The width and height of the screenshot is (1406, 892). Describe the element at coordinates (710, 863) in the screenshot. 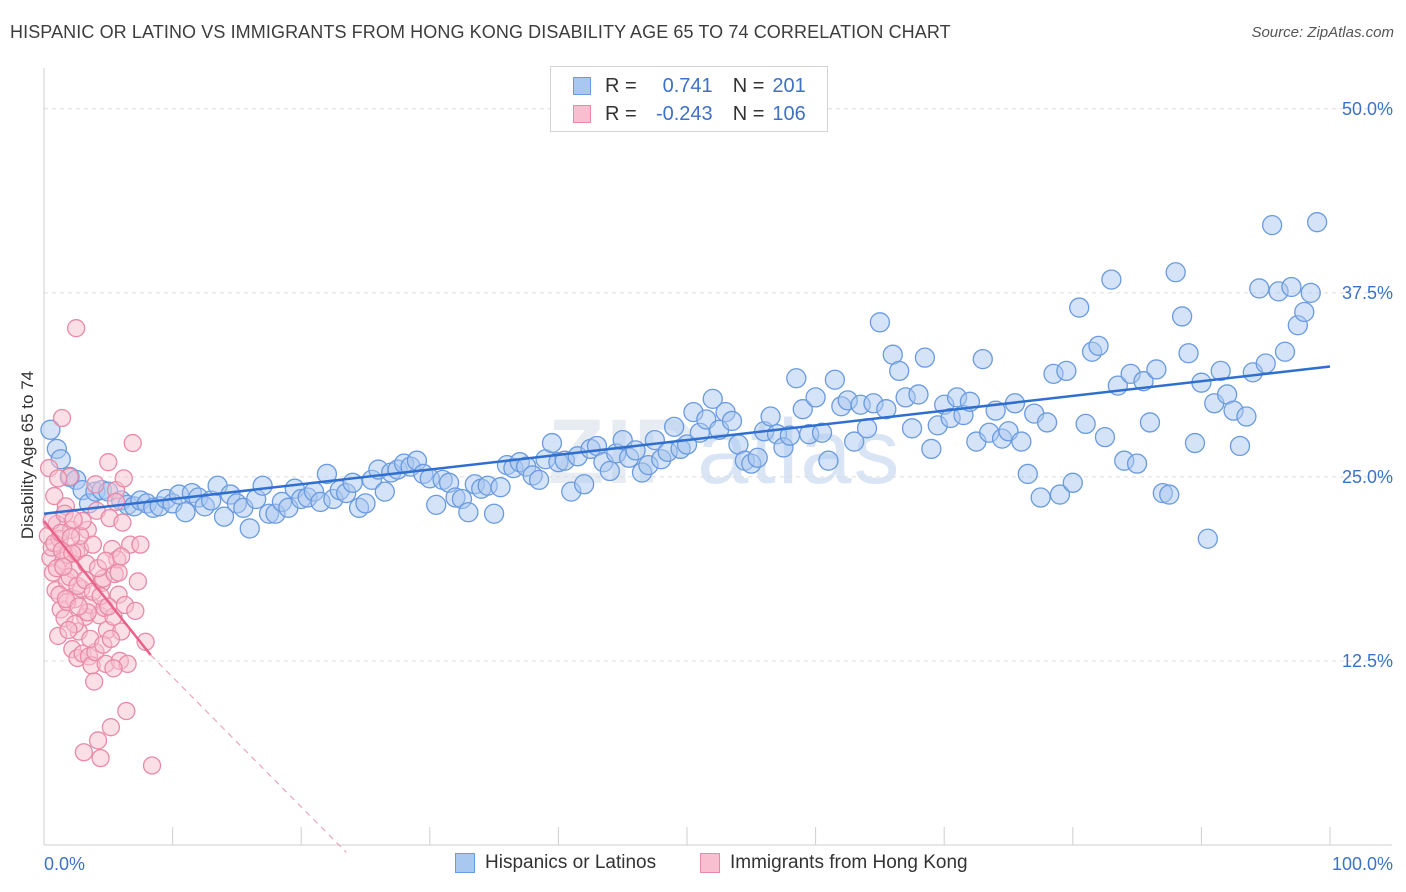

I see `legend-swatch-hongkong` at that location.